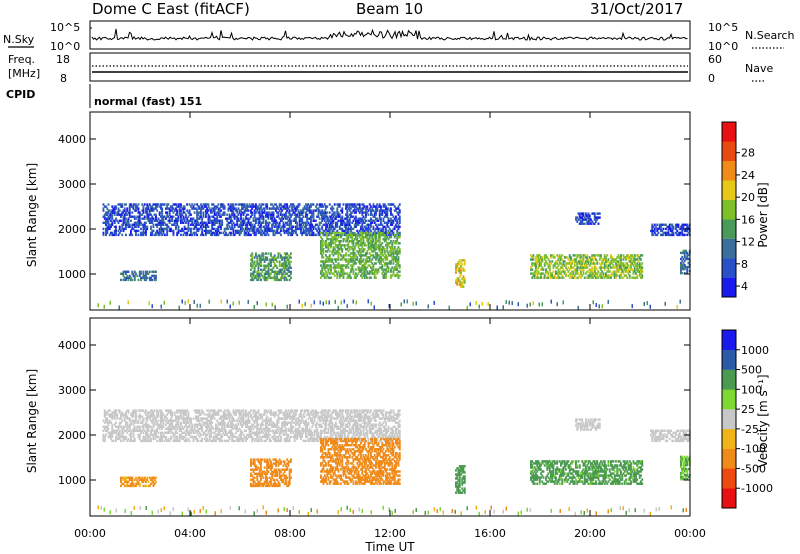 This screenshot has height=554, width=800. Describe the element at coordinates (753, 449) in the screenshot. I see `colorbar-tick-label: -100` at that location.